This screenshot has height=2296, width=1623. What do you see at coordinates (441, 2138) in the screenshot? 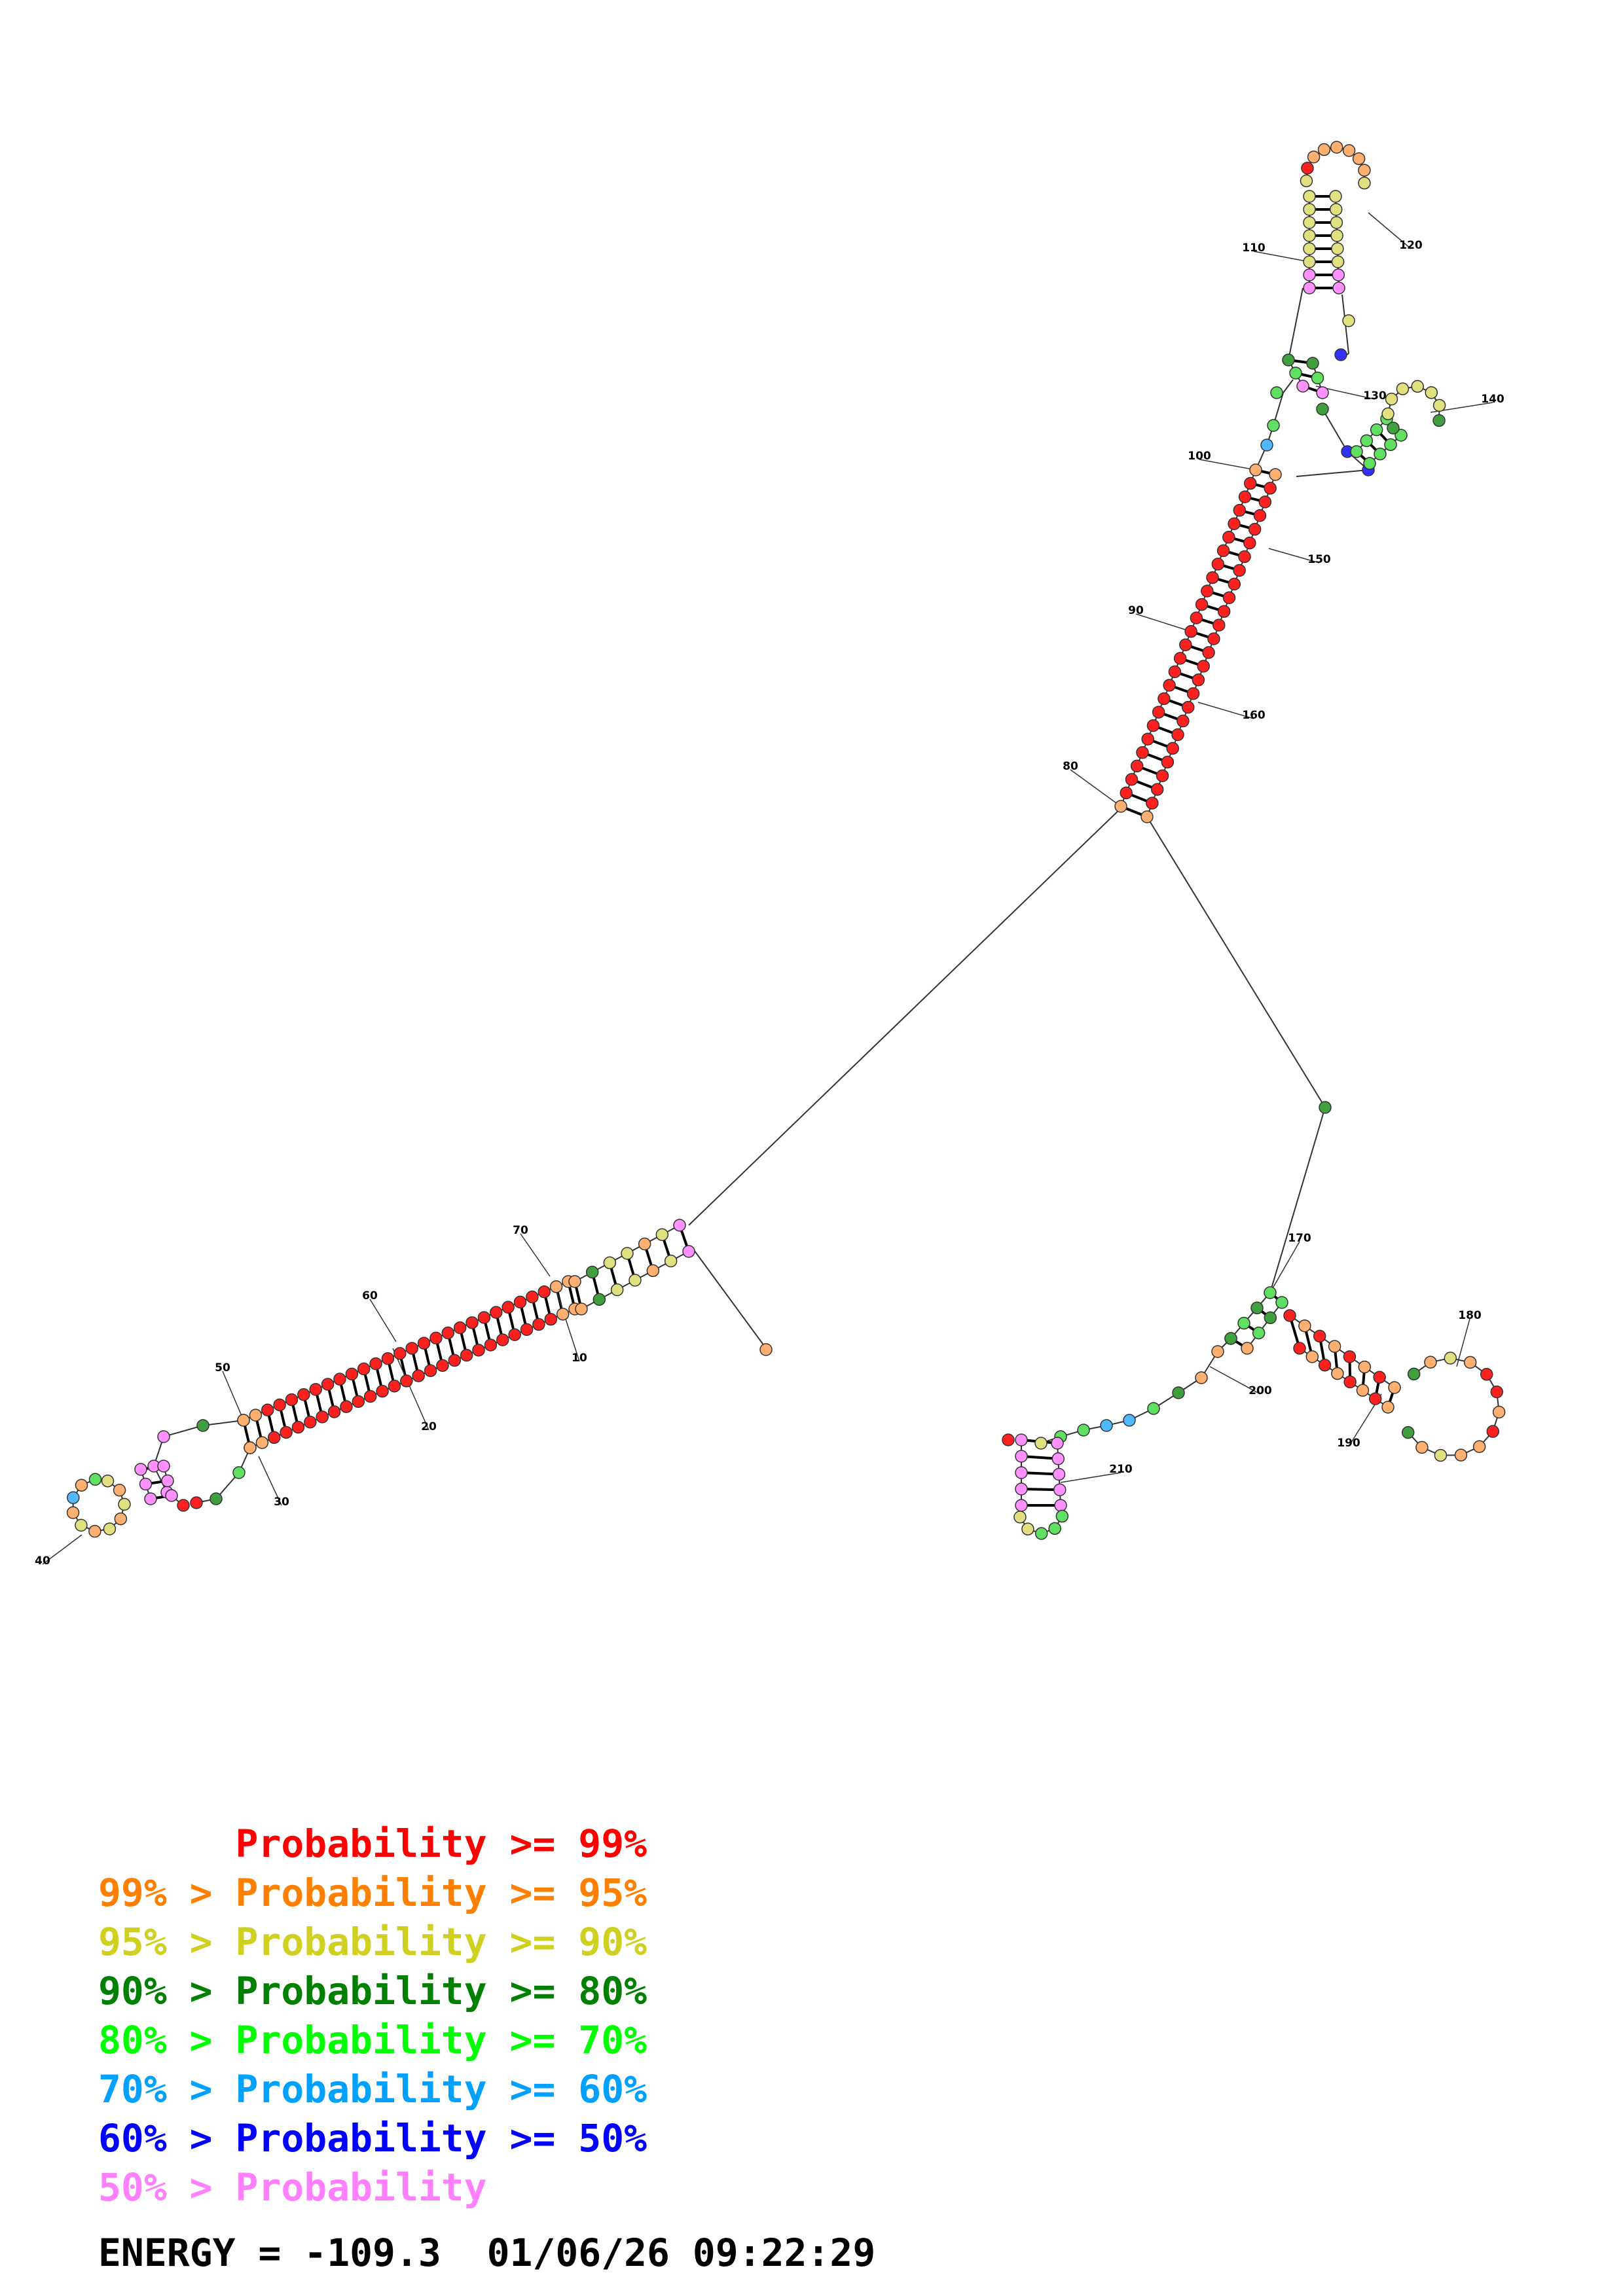
I see `legend-label: Probability >= 50%` at bounding box center [441, 2138].